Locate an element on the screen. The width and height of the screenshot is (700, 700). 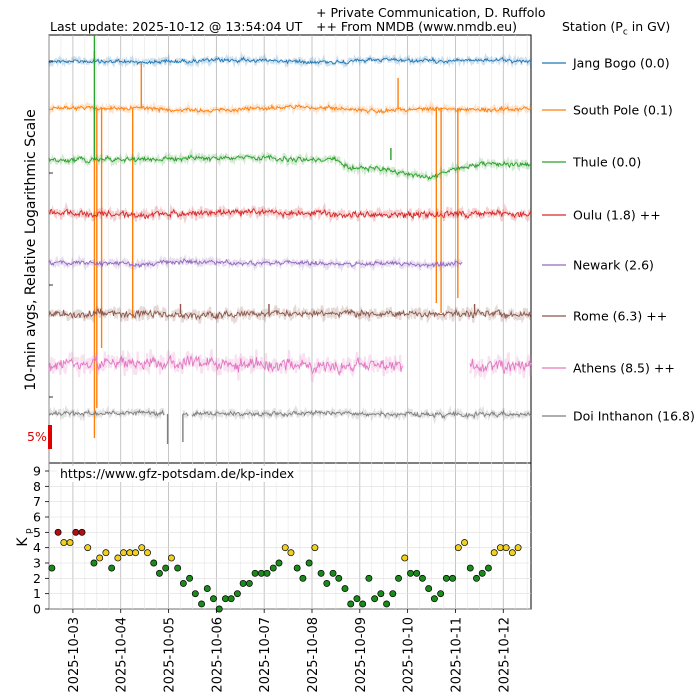
kp-y-tick-label: 0 is located at coordinates (37, 609).